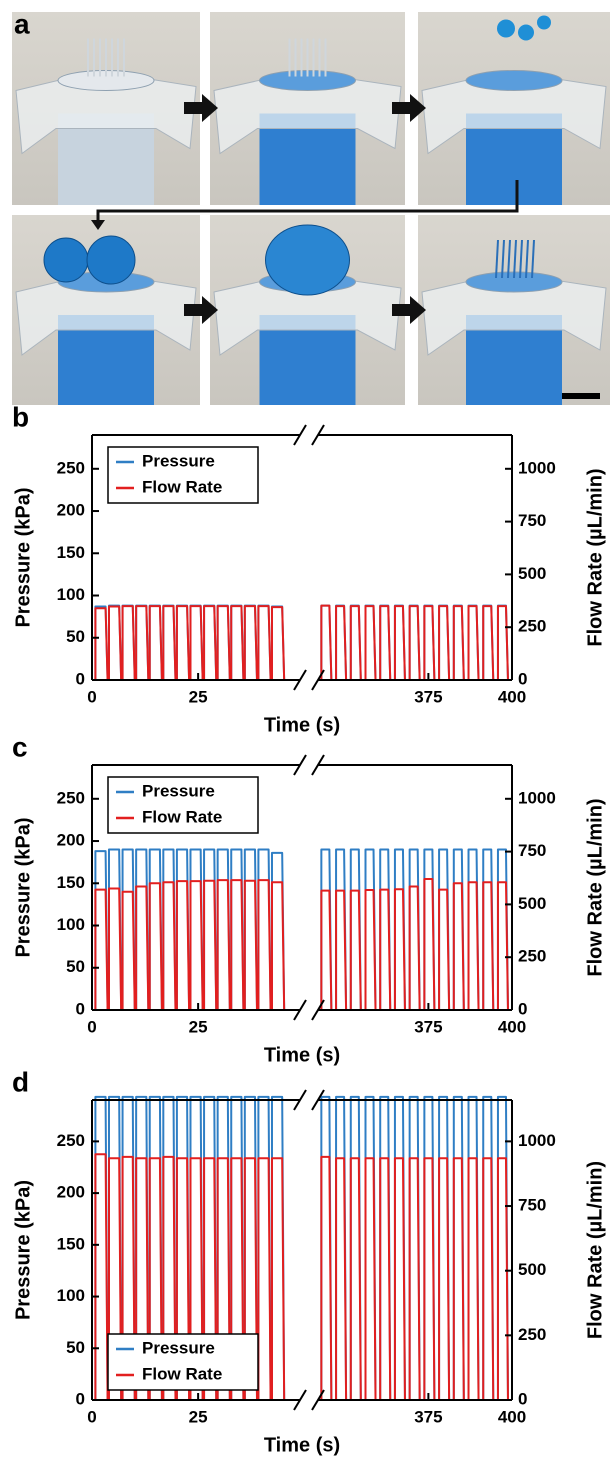 The width and height of the screenshot is (611, 1482). Describe the element at coordinates (595, 557) in the screenshot. I see `y2-axis-title: Flow Rate (µL/min)` at that location.